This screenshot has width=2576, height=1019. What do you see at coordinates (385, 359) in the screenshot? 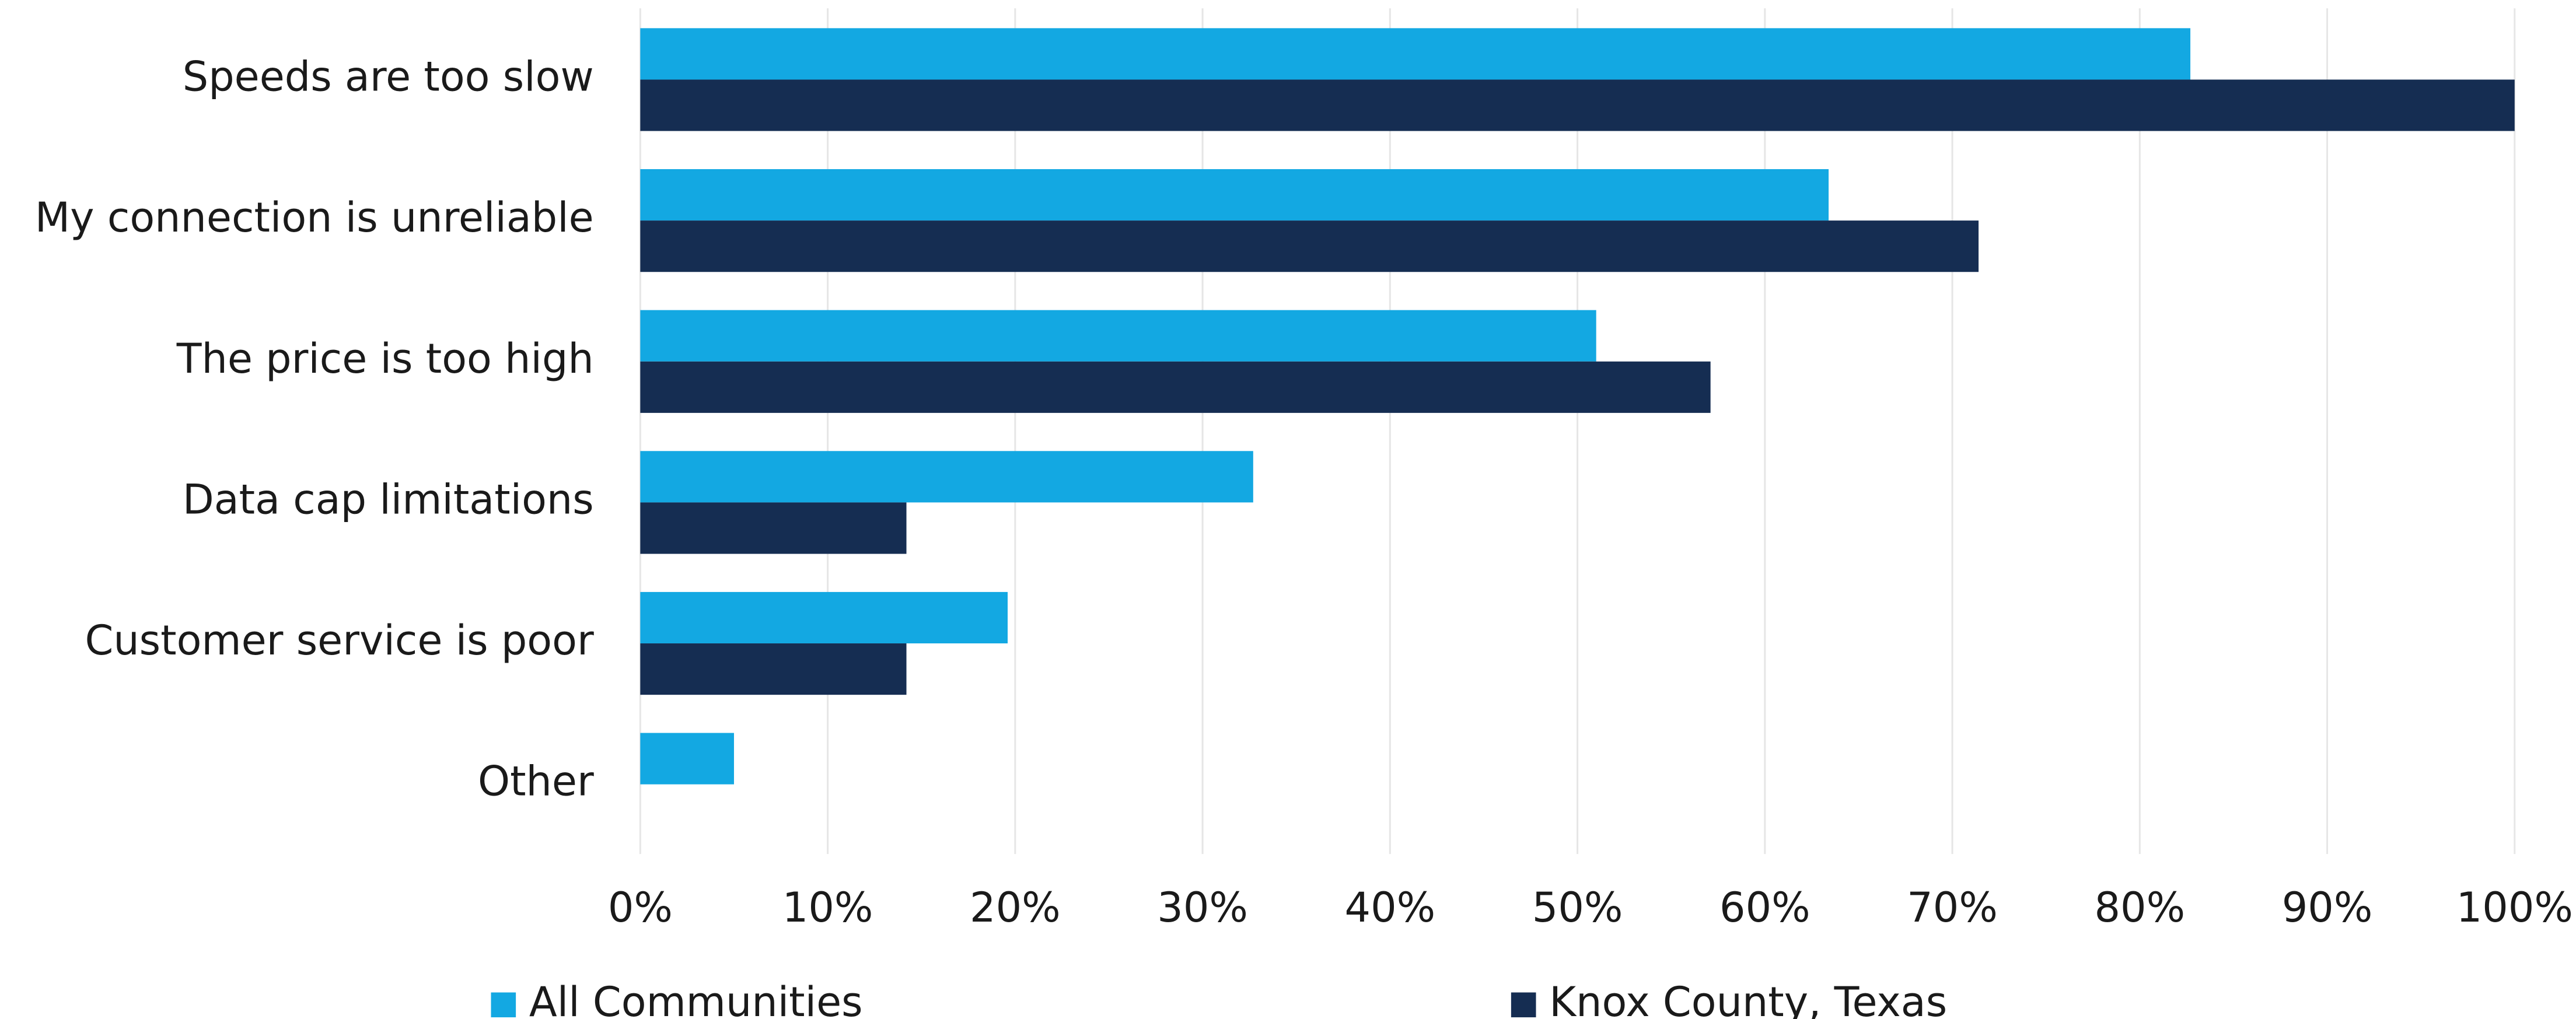
I see `category-label: The price is too high` at bounding box center [385, 359].